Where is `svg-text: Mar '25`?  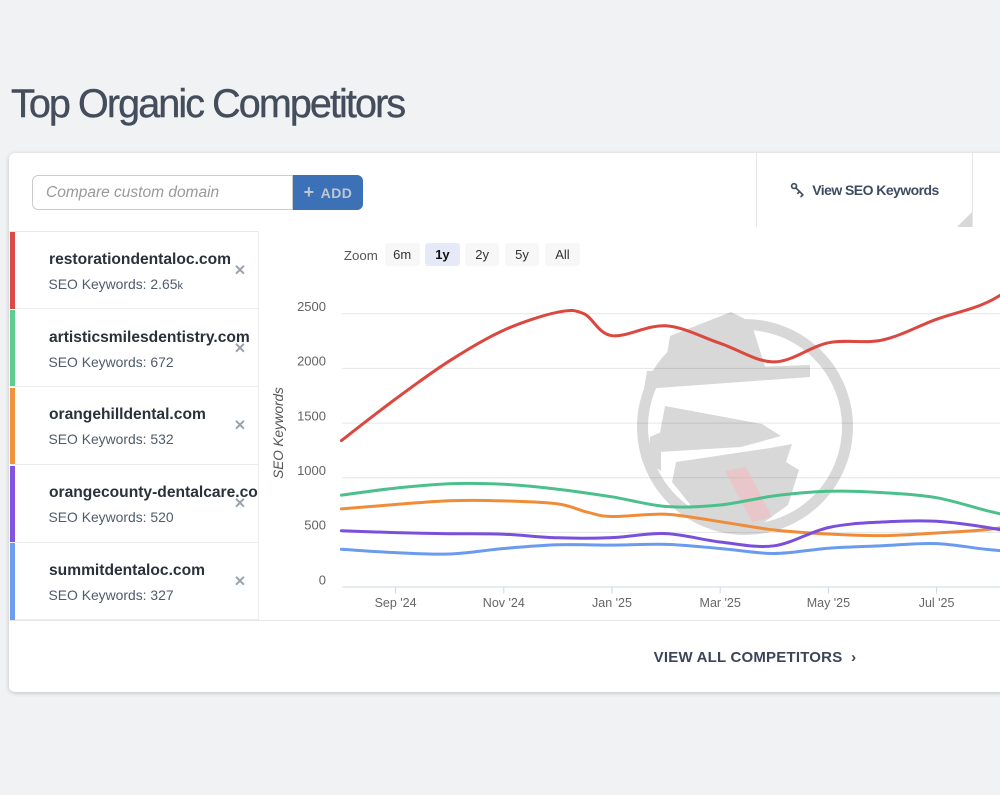
svg-text: Mar '25 is located at coordinates (720, 603).